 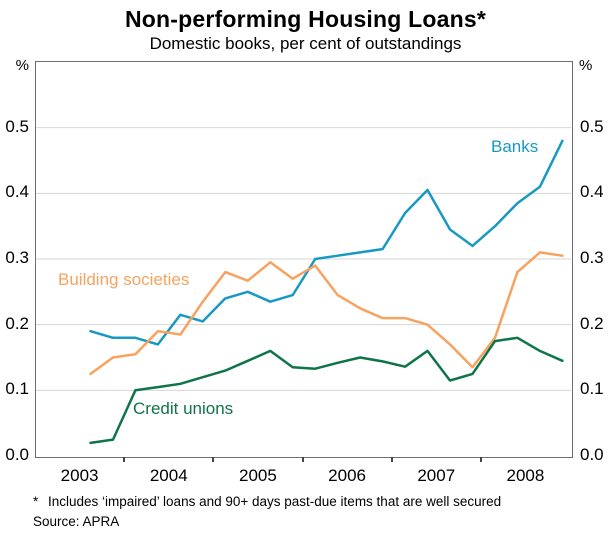 What do you see at coordinates (592, 192) in the screenshot?
I see `y-tick-label-right: 0.4` at bounding box center [592, 192].